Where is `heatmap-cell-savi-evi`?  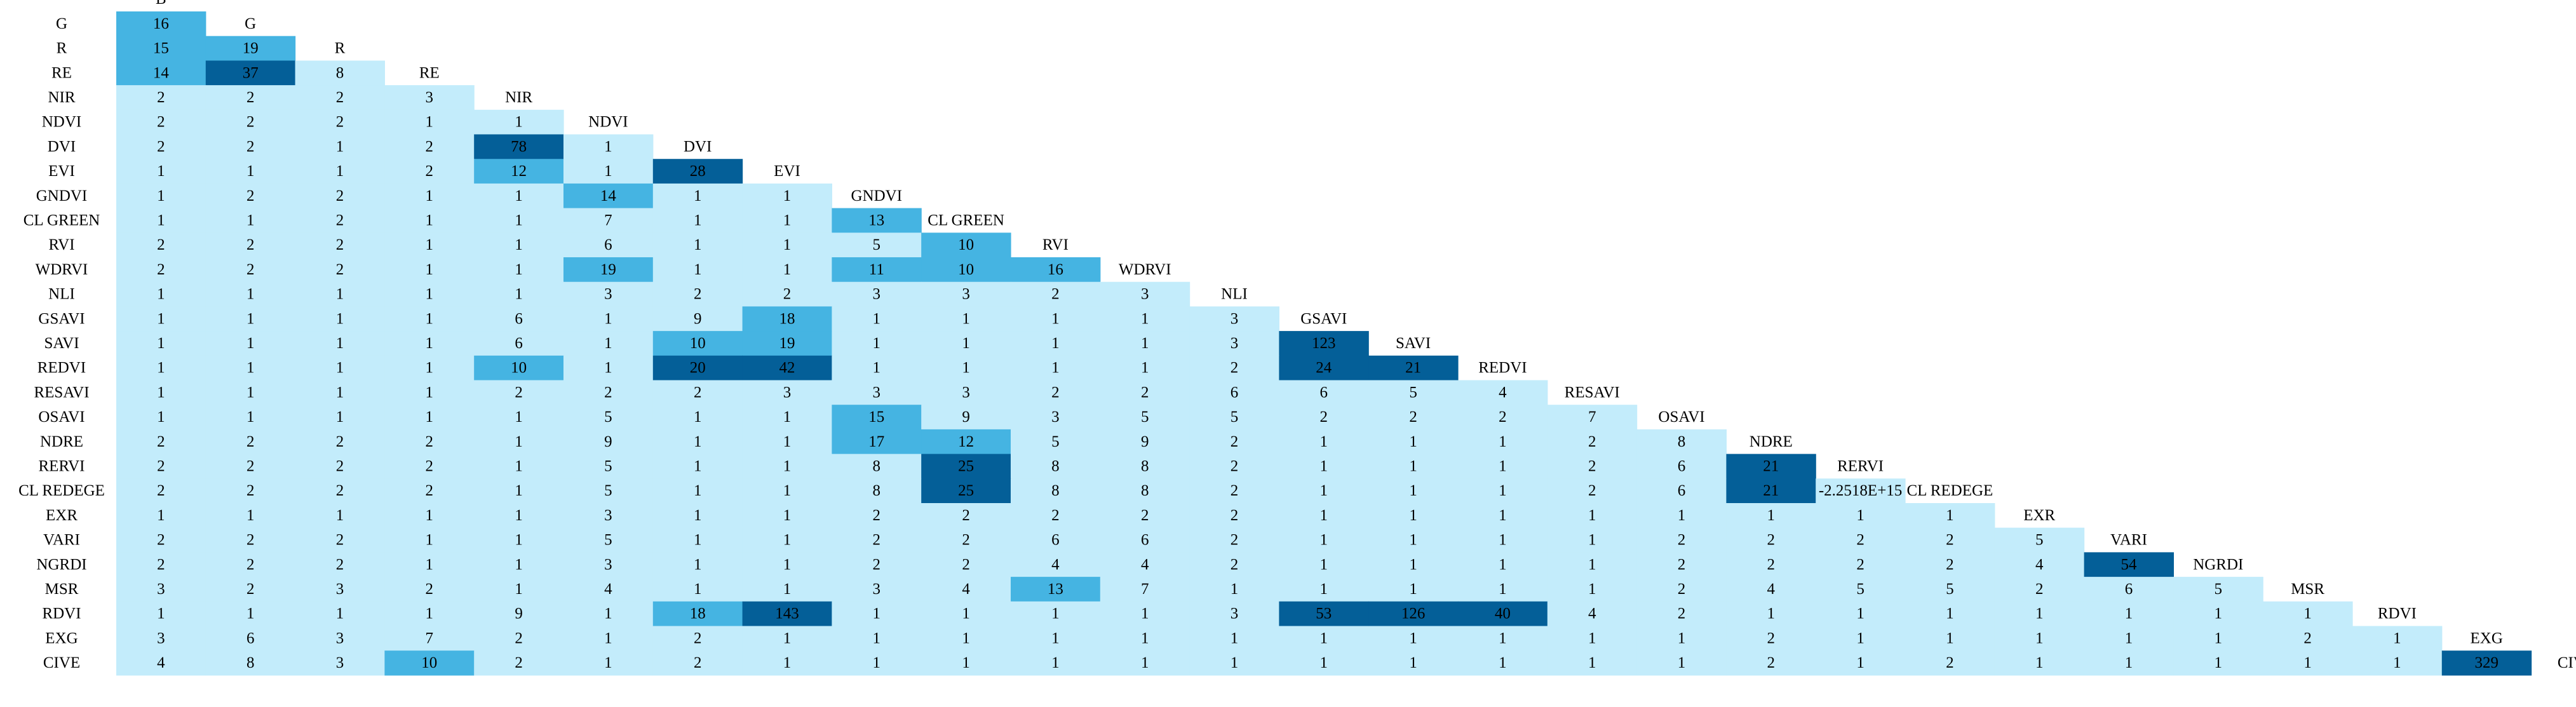
heatmap-cell-savi-evi is located at coordinates (787, 343).